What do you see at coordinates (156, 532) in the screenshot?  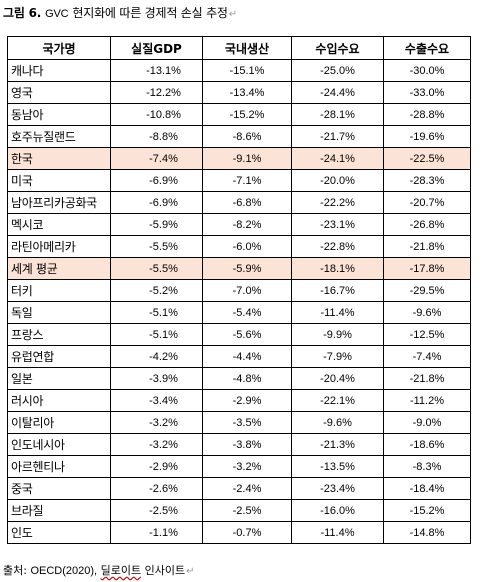 I see `value-cell: -1.1%` at bounding box center [156, 532].